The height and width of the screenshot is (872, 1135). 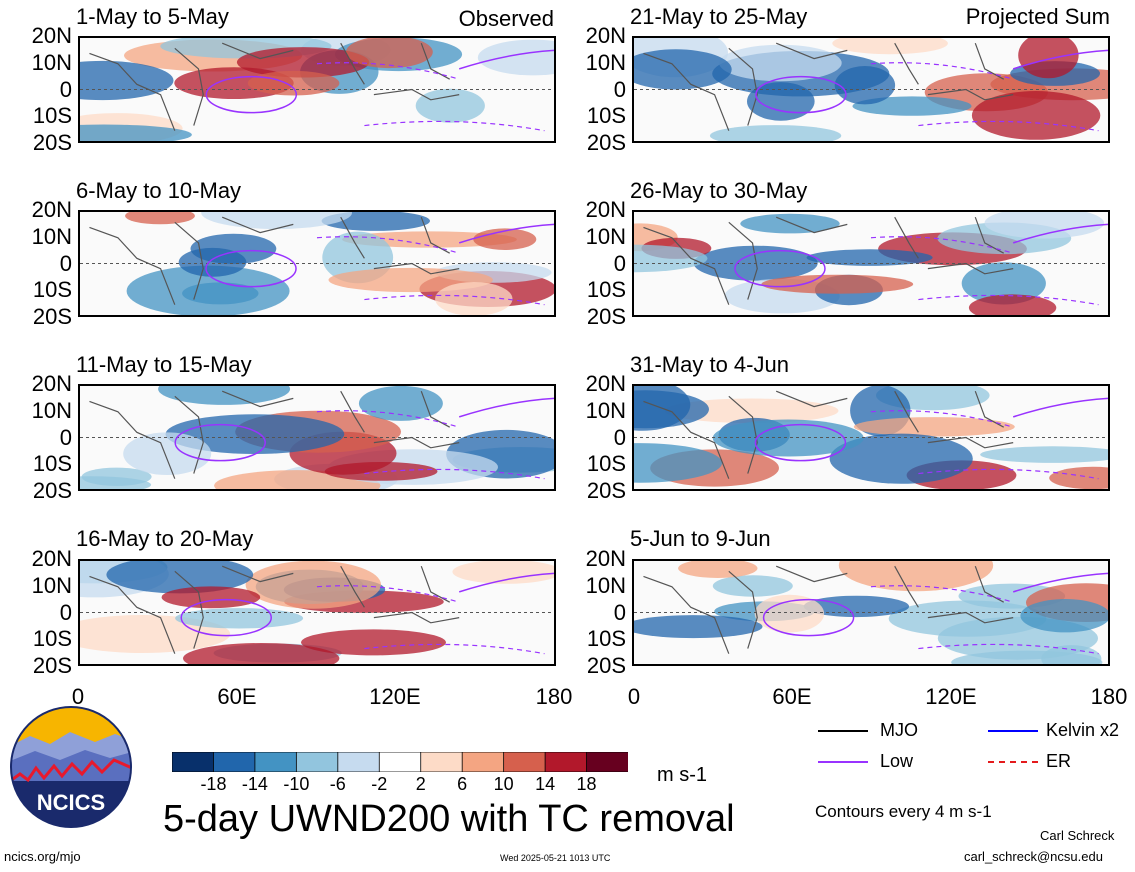 I want to click on legend-label-low: Low, so click(x=897, y=761).